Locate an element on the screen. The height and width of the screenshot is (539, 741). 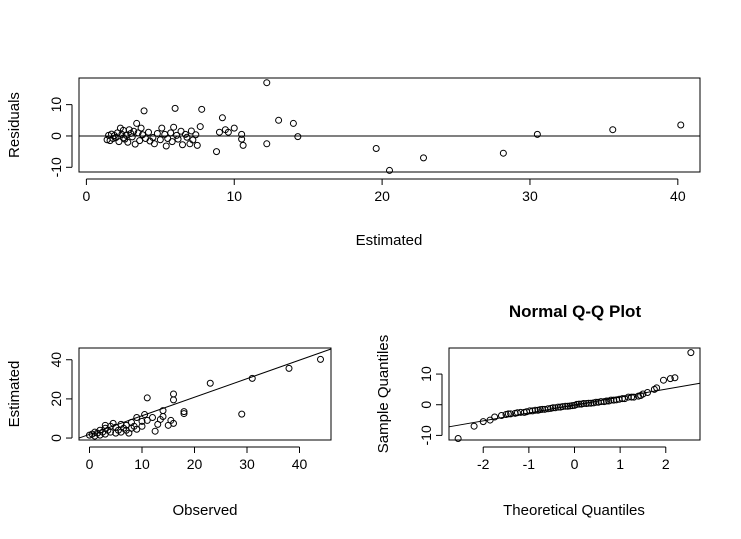
qq-points is located at coordinates (574, 395).